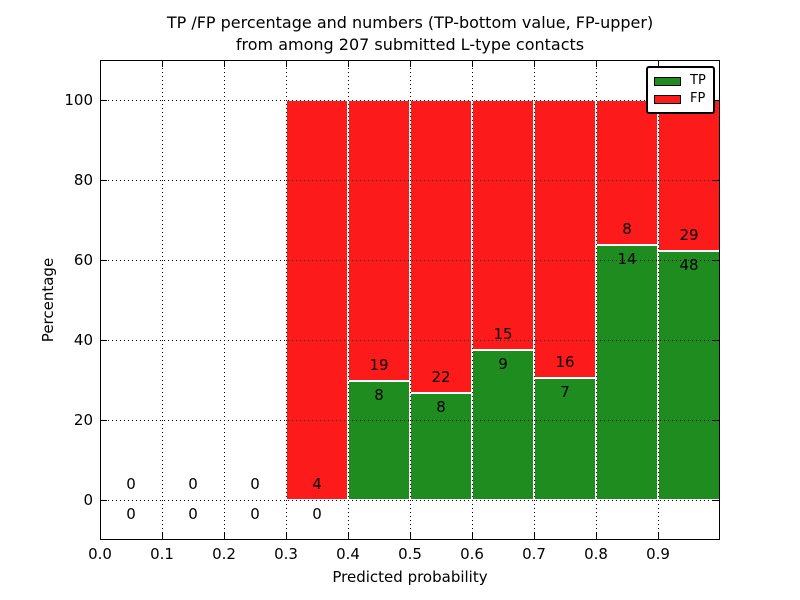 This screenshot has width=800, height=600. What do you see at coordinates (698, 80) in the screenshot?
I see `legend-label-tp: TP` at bounding box center [698, 80].